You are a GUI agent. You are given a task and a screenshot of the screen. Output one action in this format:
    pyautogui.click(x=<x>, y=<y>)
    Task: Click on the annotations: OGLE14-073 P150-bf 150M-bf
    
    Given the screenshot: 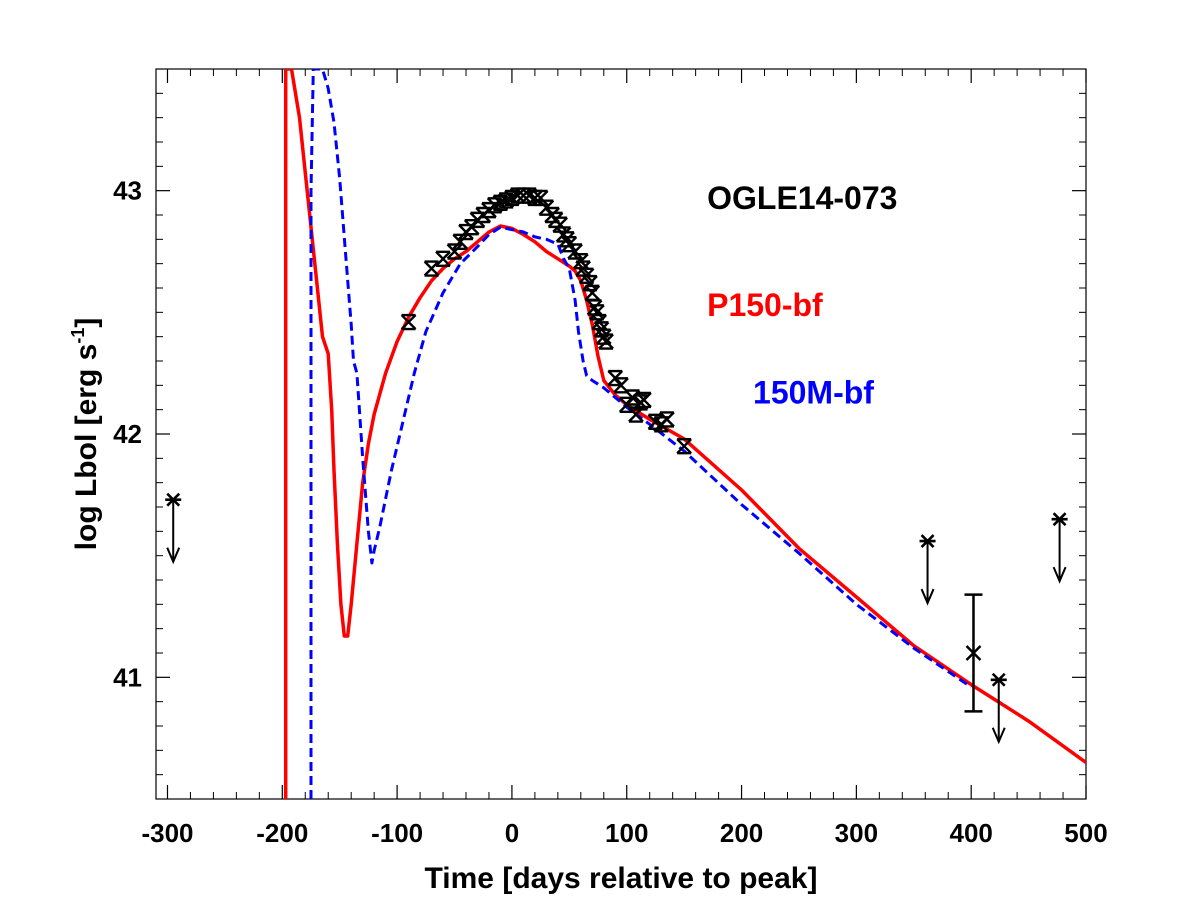 What is the action you would take?
    pyautogui.click(x=802, y=295)
    